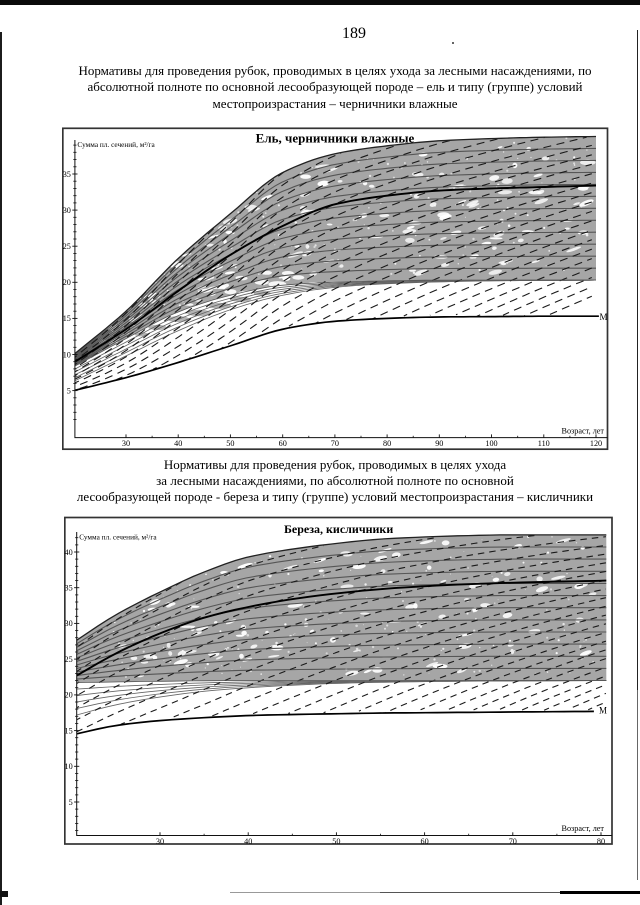  I want to click on svg-text: Ель, черничники влажные, so click(335, 138).